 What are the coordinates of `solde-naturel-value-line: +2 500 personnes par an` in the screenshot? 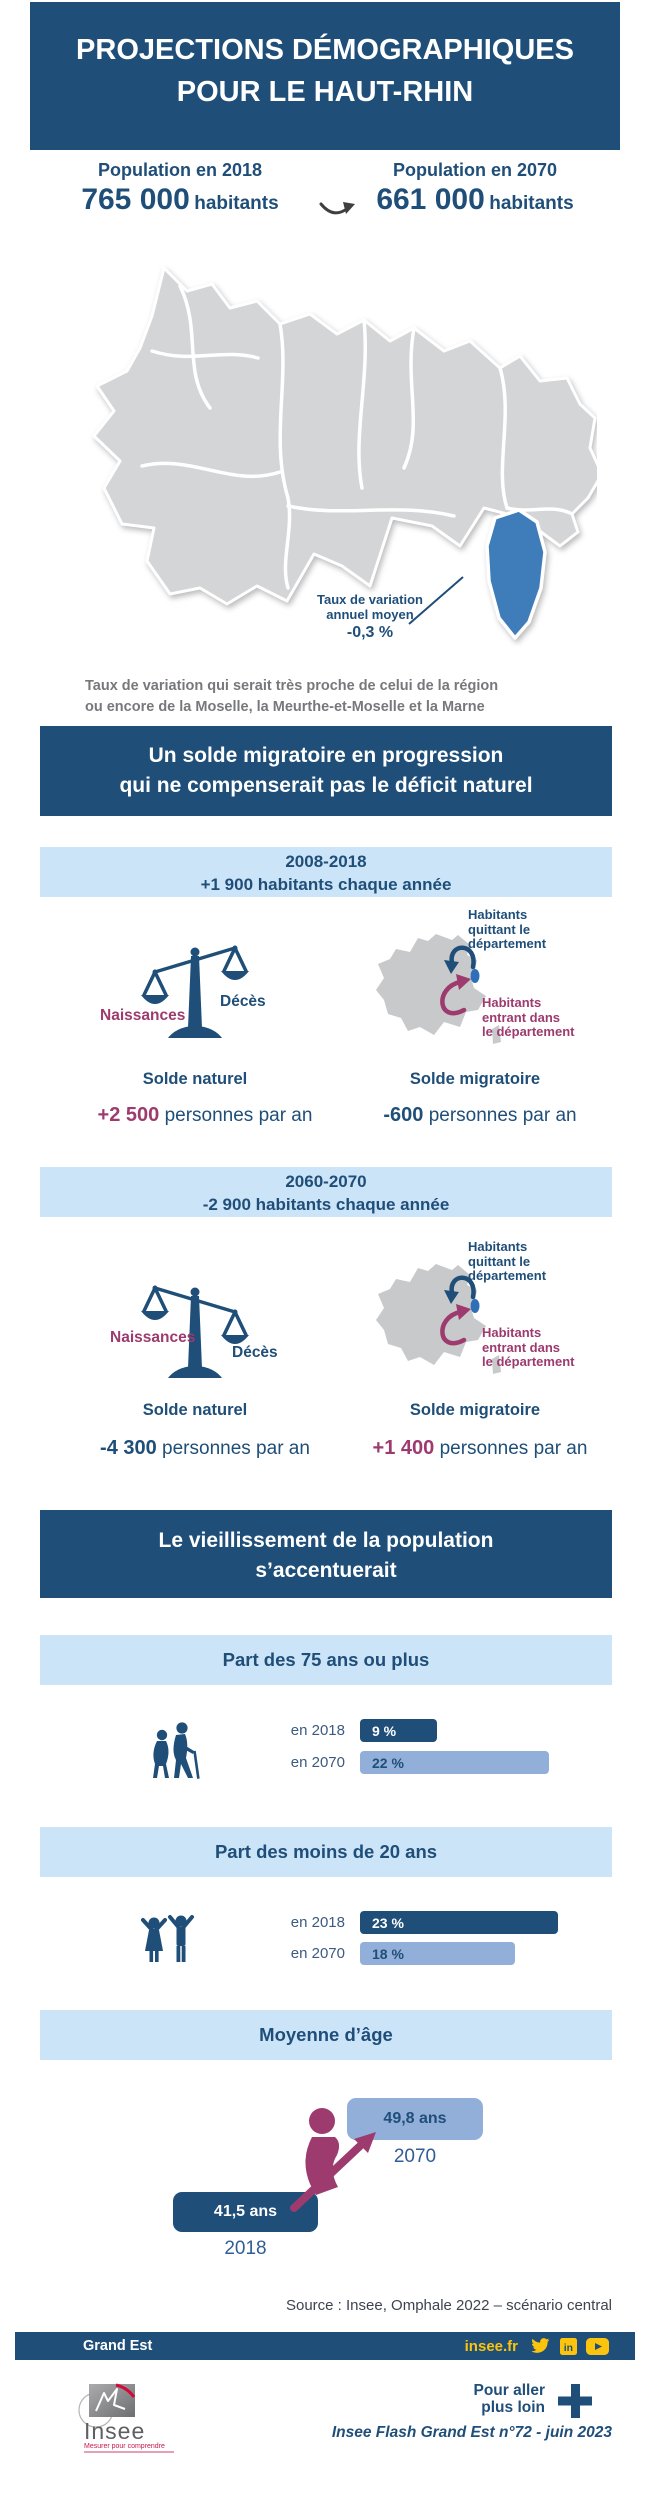 It's located at (205, 1115).